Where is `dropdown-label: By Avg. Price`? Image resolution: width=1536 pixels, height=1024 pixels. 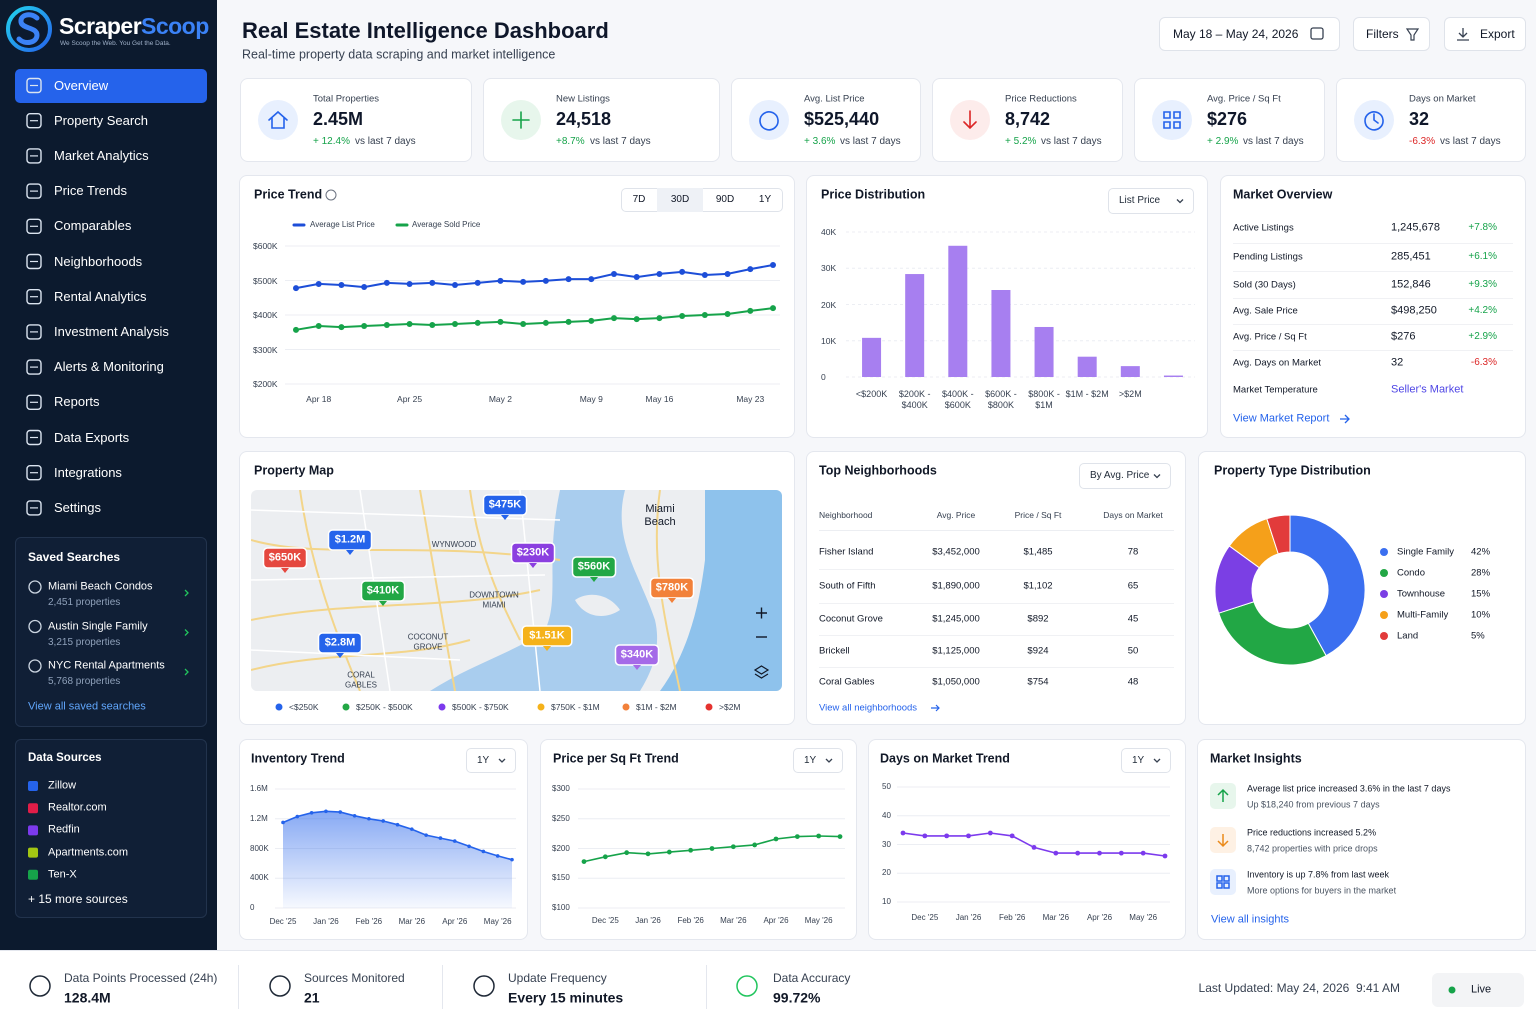
dropdown-label: By Avg. Price is located at coordinates (1120, 475).